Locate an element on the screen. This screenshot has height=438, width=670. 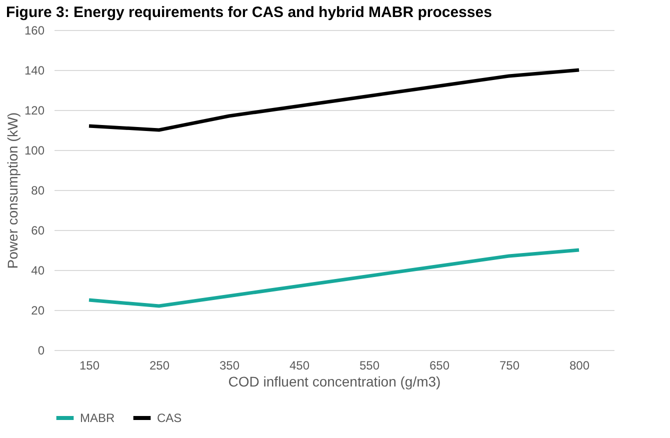
y-tick-label: 80 is located at coordinates (38, 191).